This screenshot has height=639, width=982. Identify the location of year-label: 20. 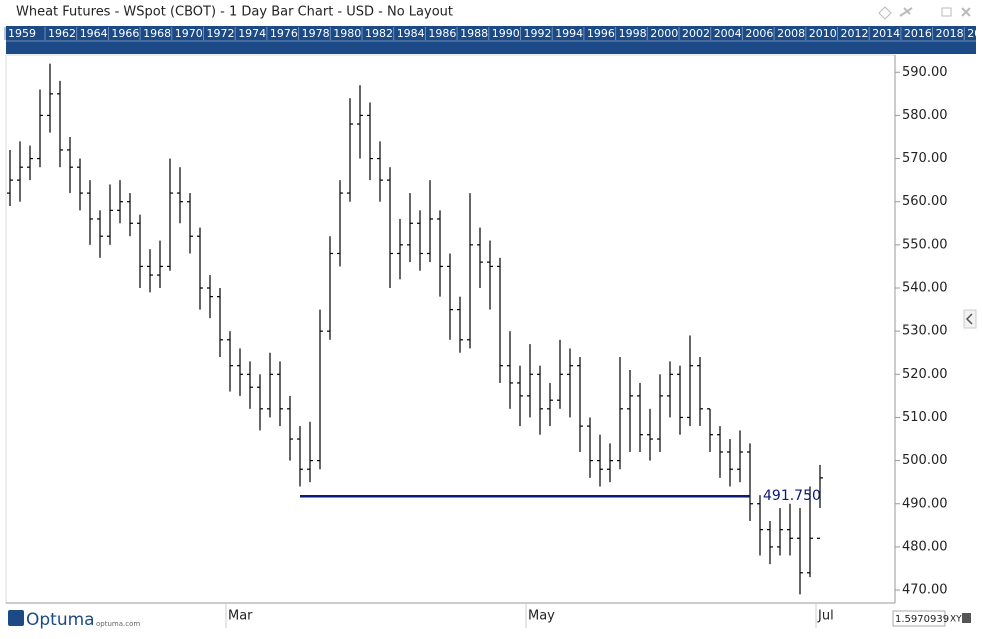
(974, 33).